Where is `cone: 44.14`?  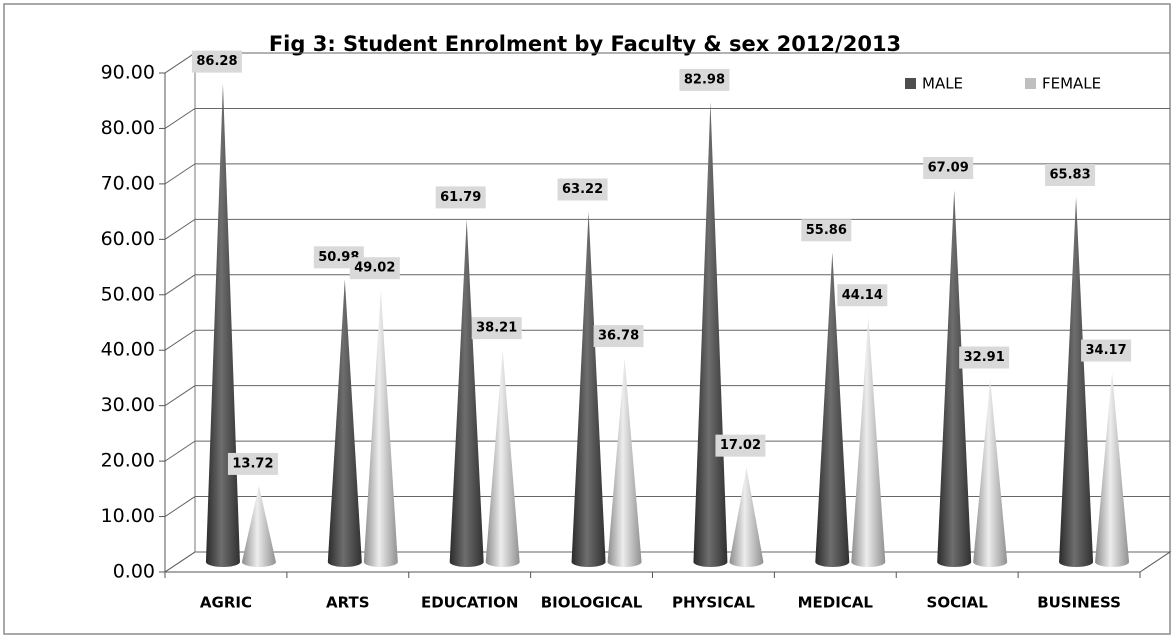
cone: 44.14 is located at coordinates (862, 425).